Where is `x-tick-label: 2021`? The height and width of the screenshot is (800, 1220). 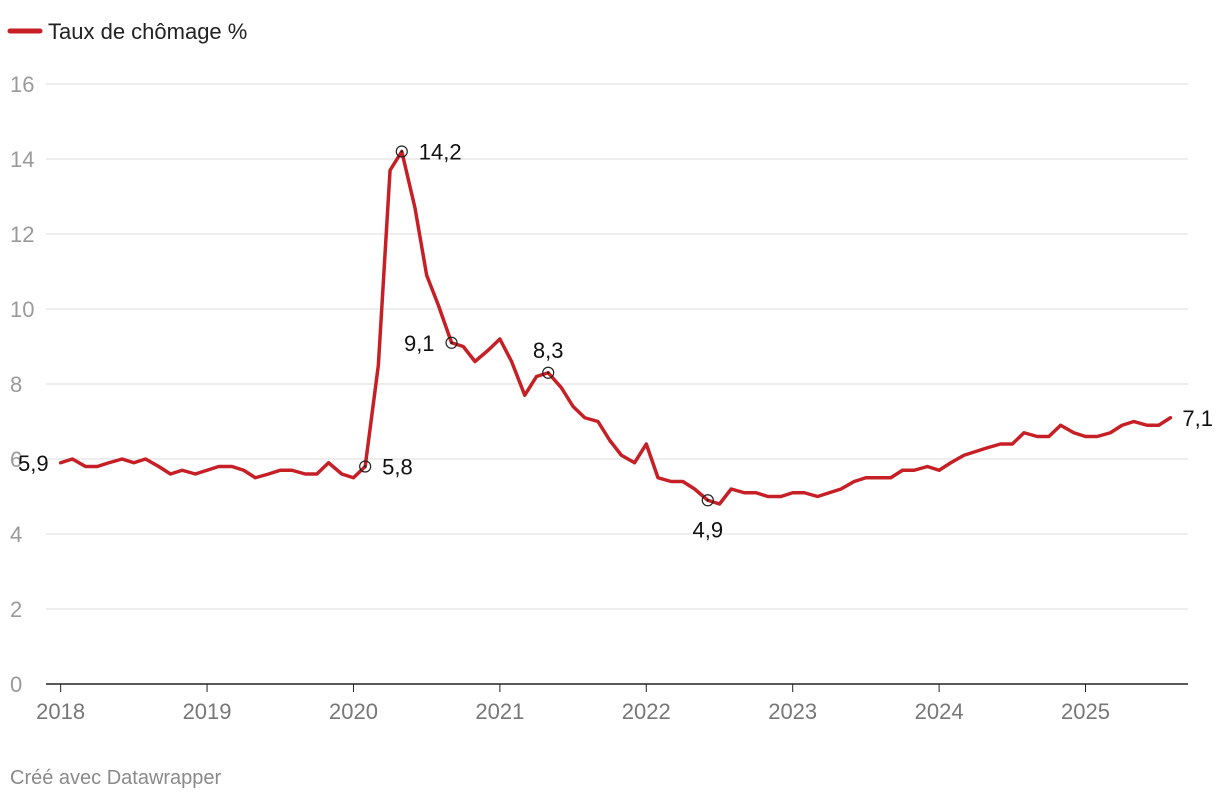 x-tick-label: 2021 is located at coordinates (499, 711).